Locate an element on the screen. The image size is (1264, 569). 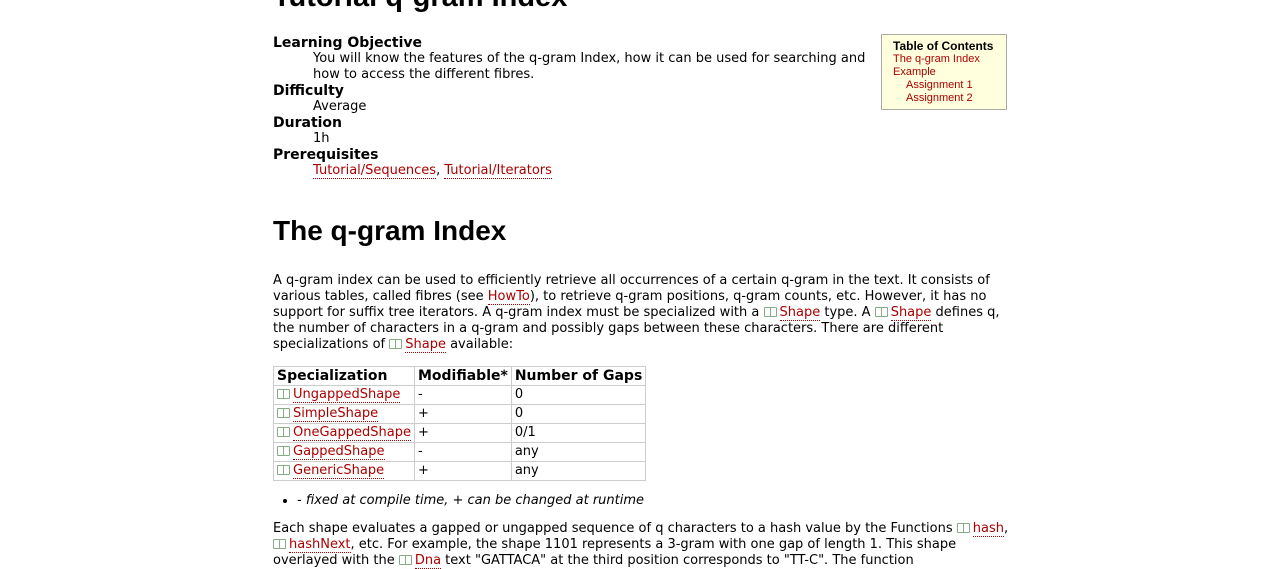
specialization-link: SimpleShape is located at coordinates (336, 414).